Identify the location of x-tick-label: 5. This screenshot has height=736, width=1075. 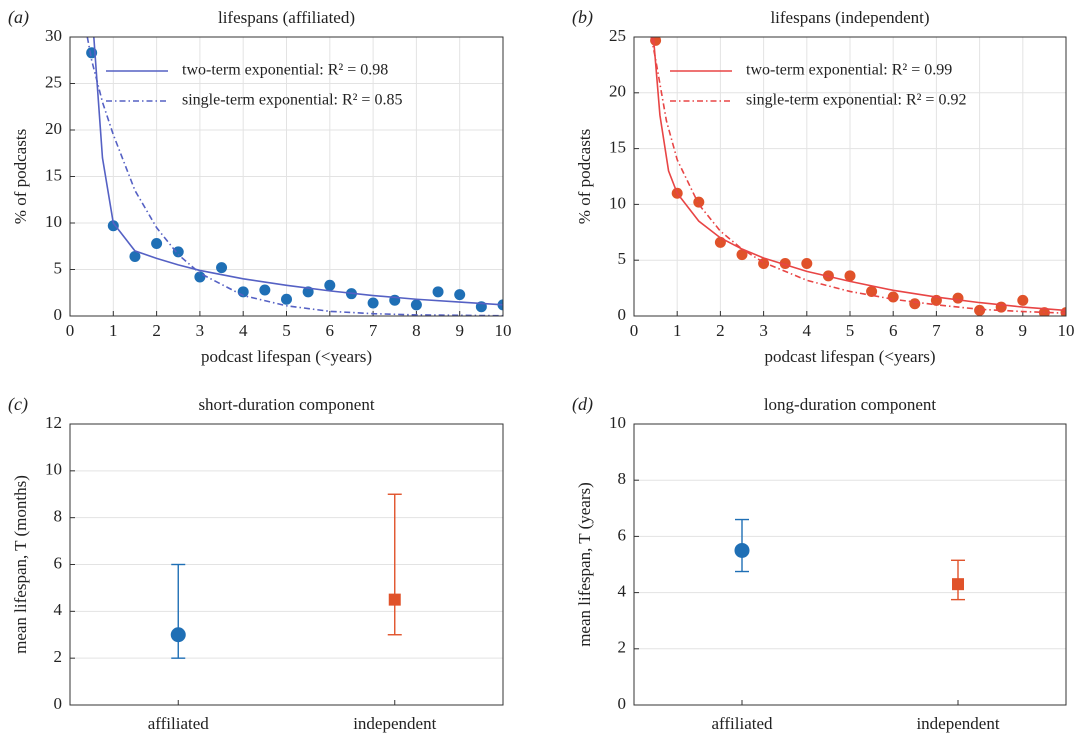
(286, 330).